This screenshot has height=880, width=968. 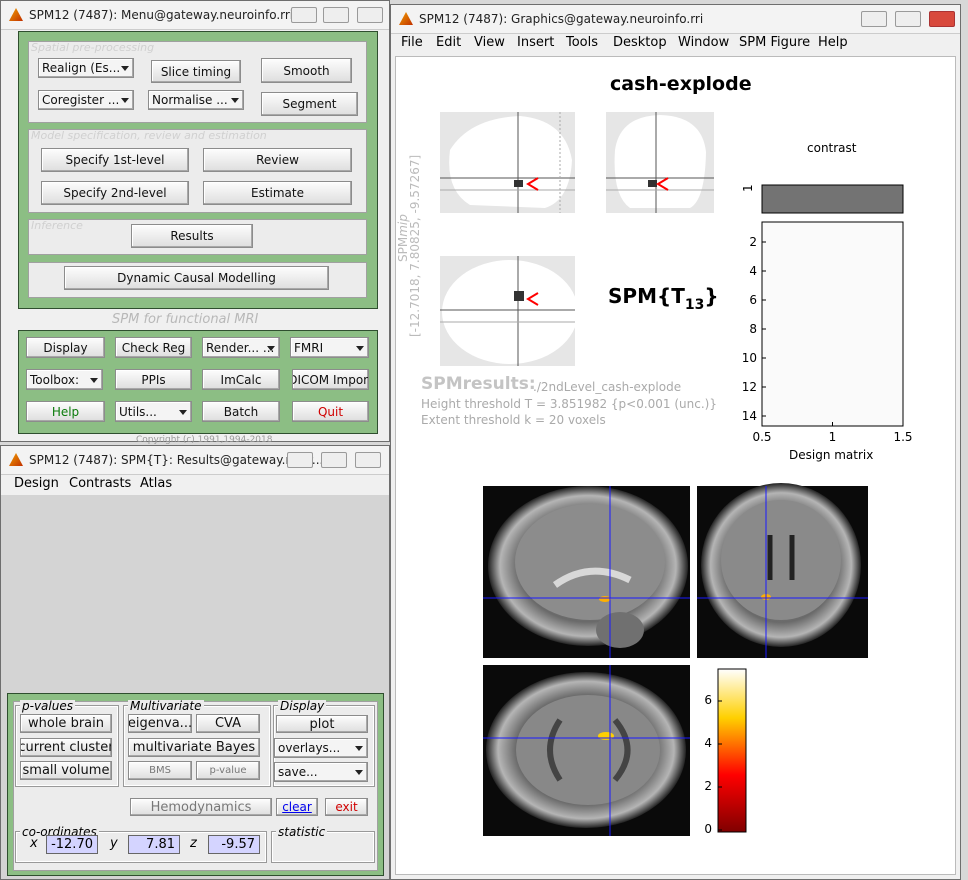 What do you see at coordinates (302, 832) in the screenshot?
I see `group-label: statistic` at bounding box center [302, 832].